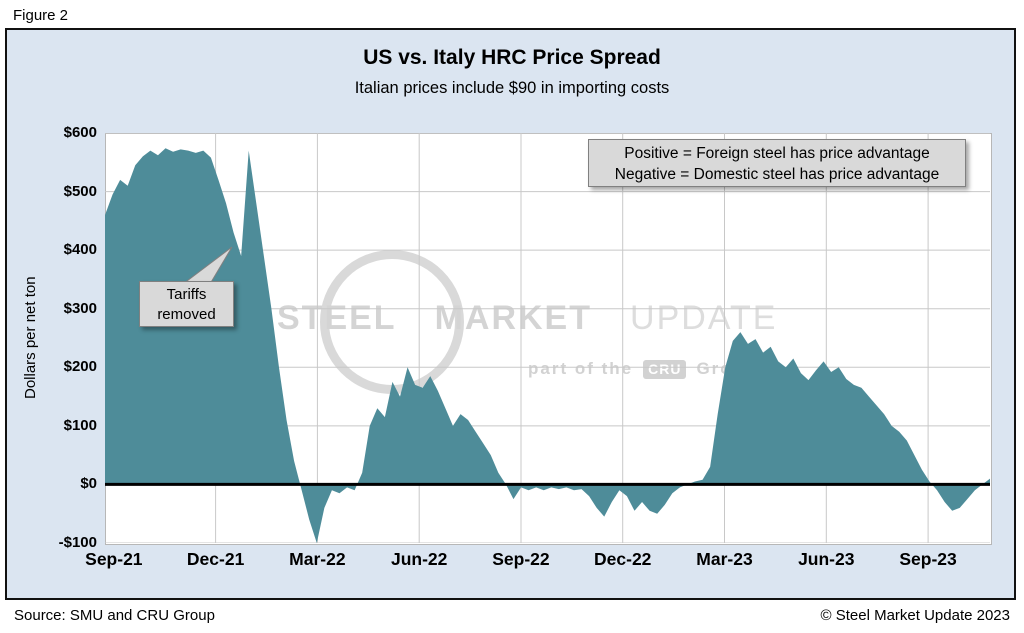  I want to click on x-axis-tick-label: Mar-22, so click(317, 559).